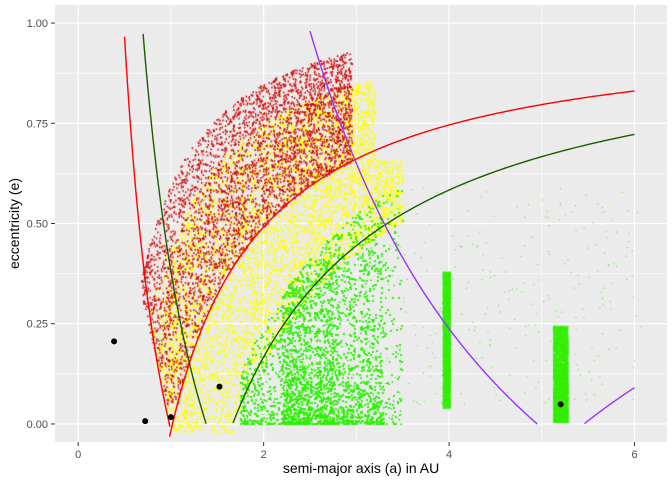  What do you see at coordinates (37, 124) in the screenshot?
I see `y-tick-label: 0.75` at bounding box center [37, 124].